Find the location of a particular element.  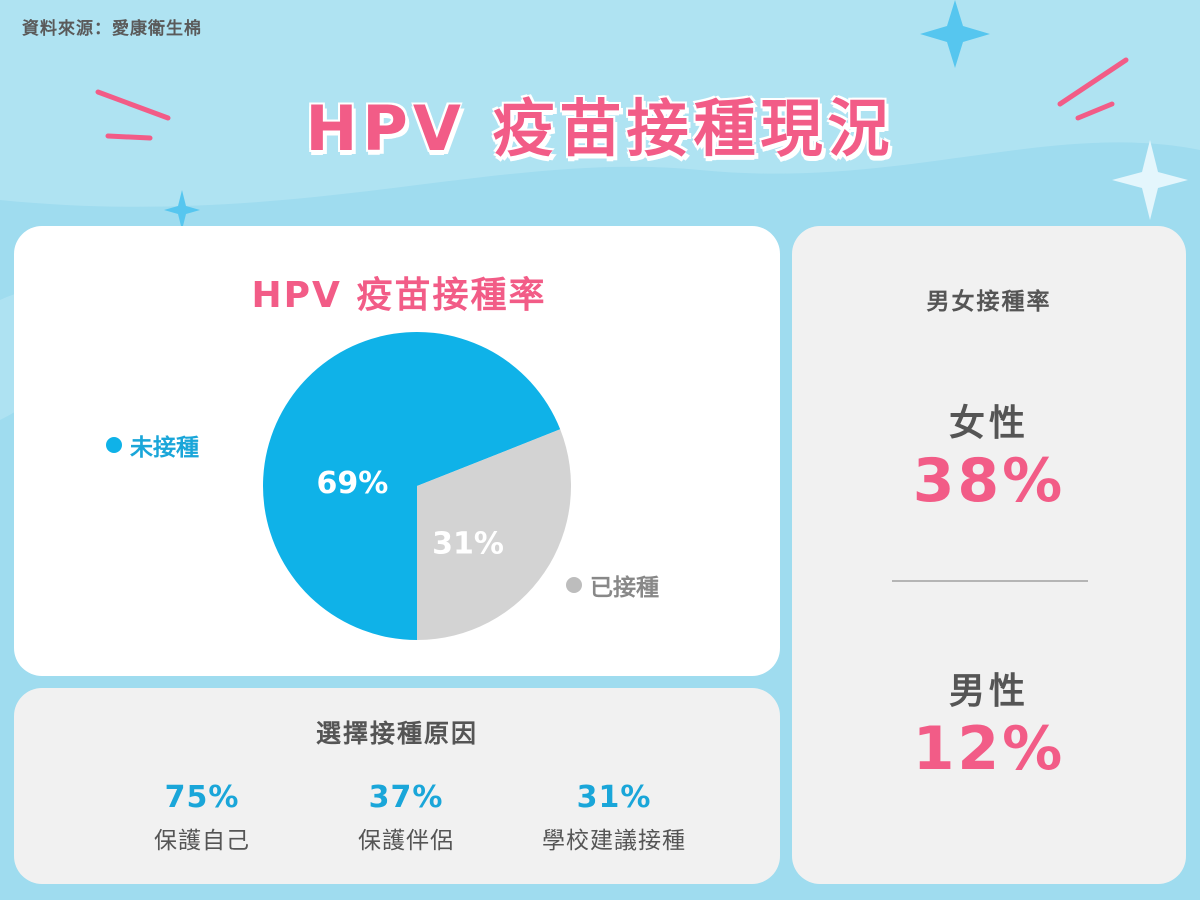

divider is located at coordinates (990, 581).